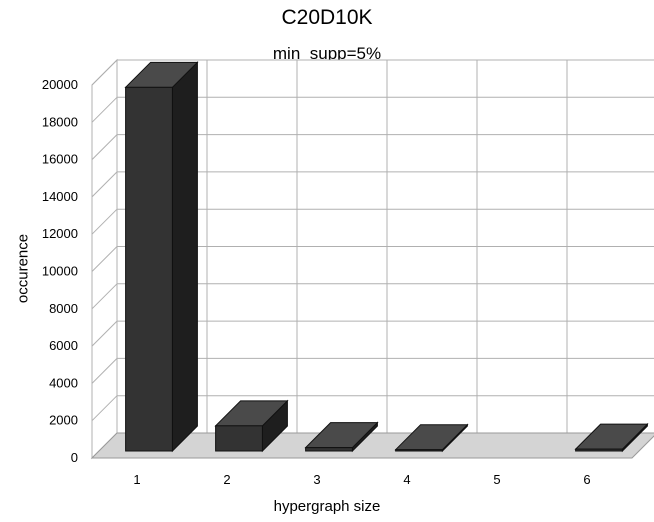 This screenshot has width=654, height=522. I want to click on x-tick-label: 2, so click(226, 479).